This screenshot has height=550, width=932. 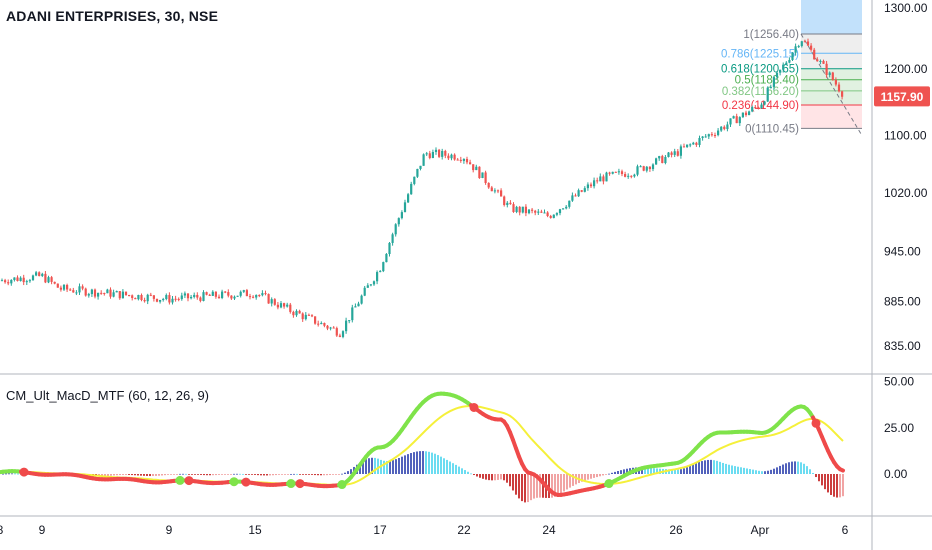 I want to click on price-axis-tick: 885.00, so click(x=902, y=302).